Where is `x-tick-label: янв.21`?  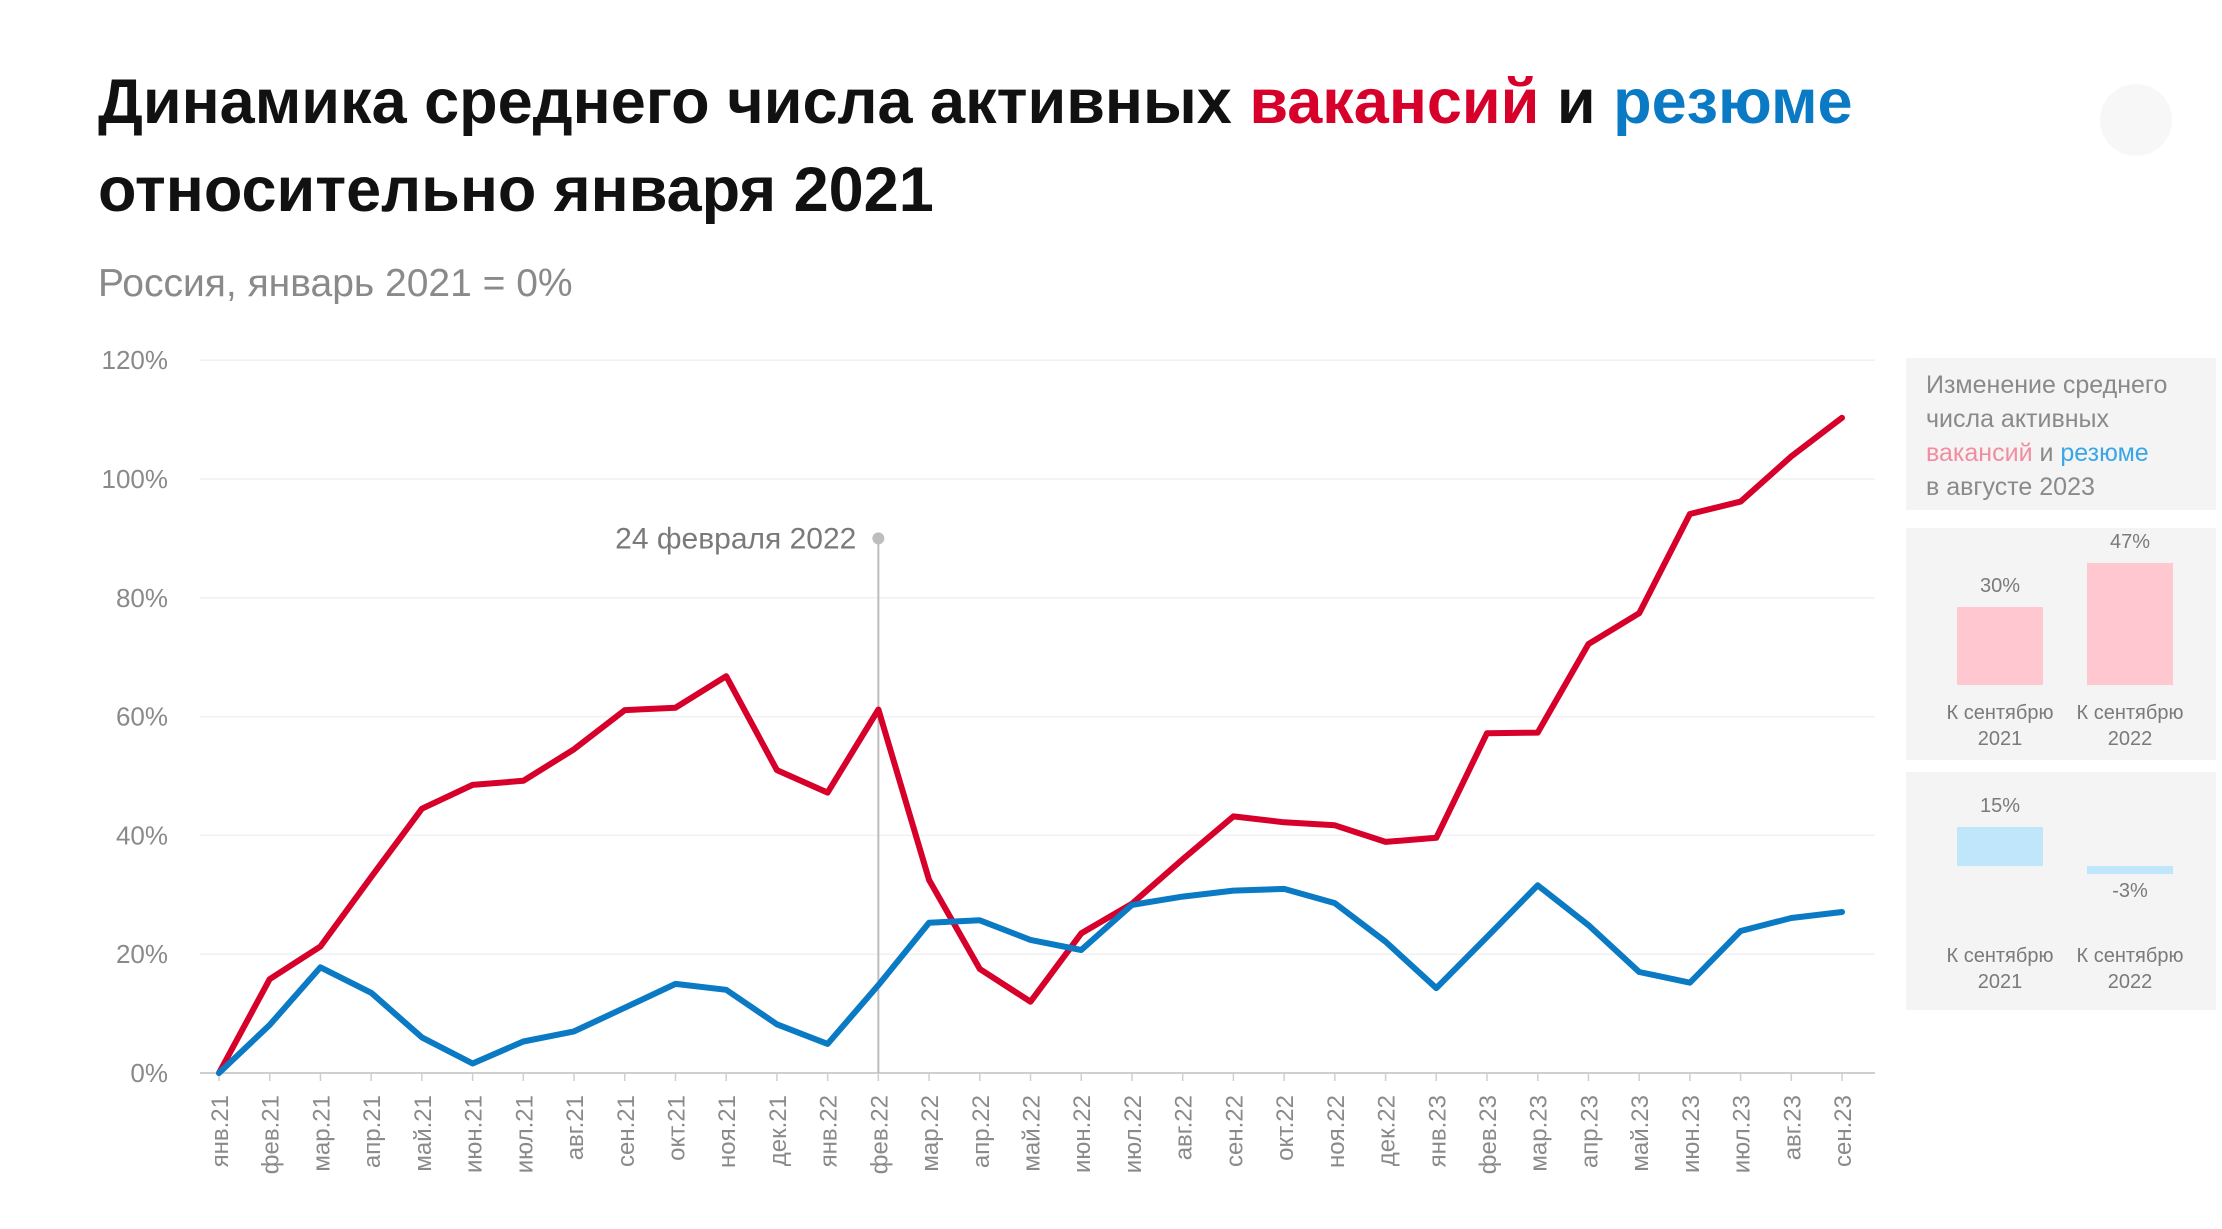 x-tick-label: янв.21 is located at coordinates (220, 1131).